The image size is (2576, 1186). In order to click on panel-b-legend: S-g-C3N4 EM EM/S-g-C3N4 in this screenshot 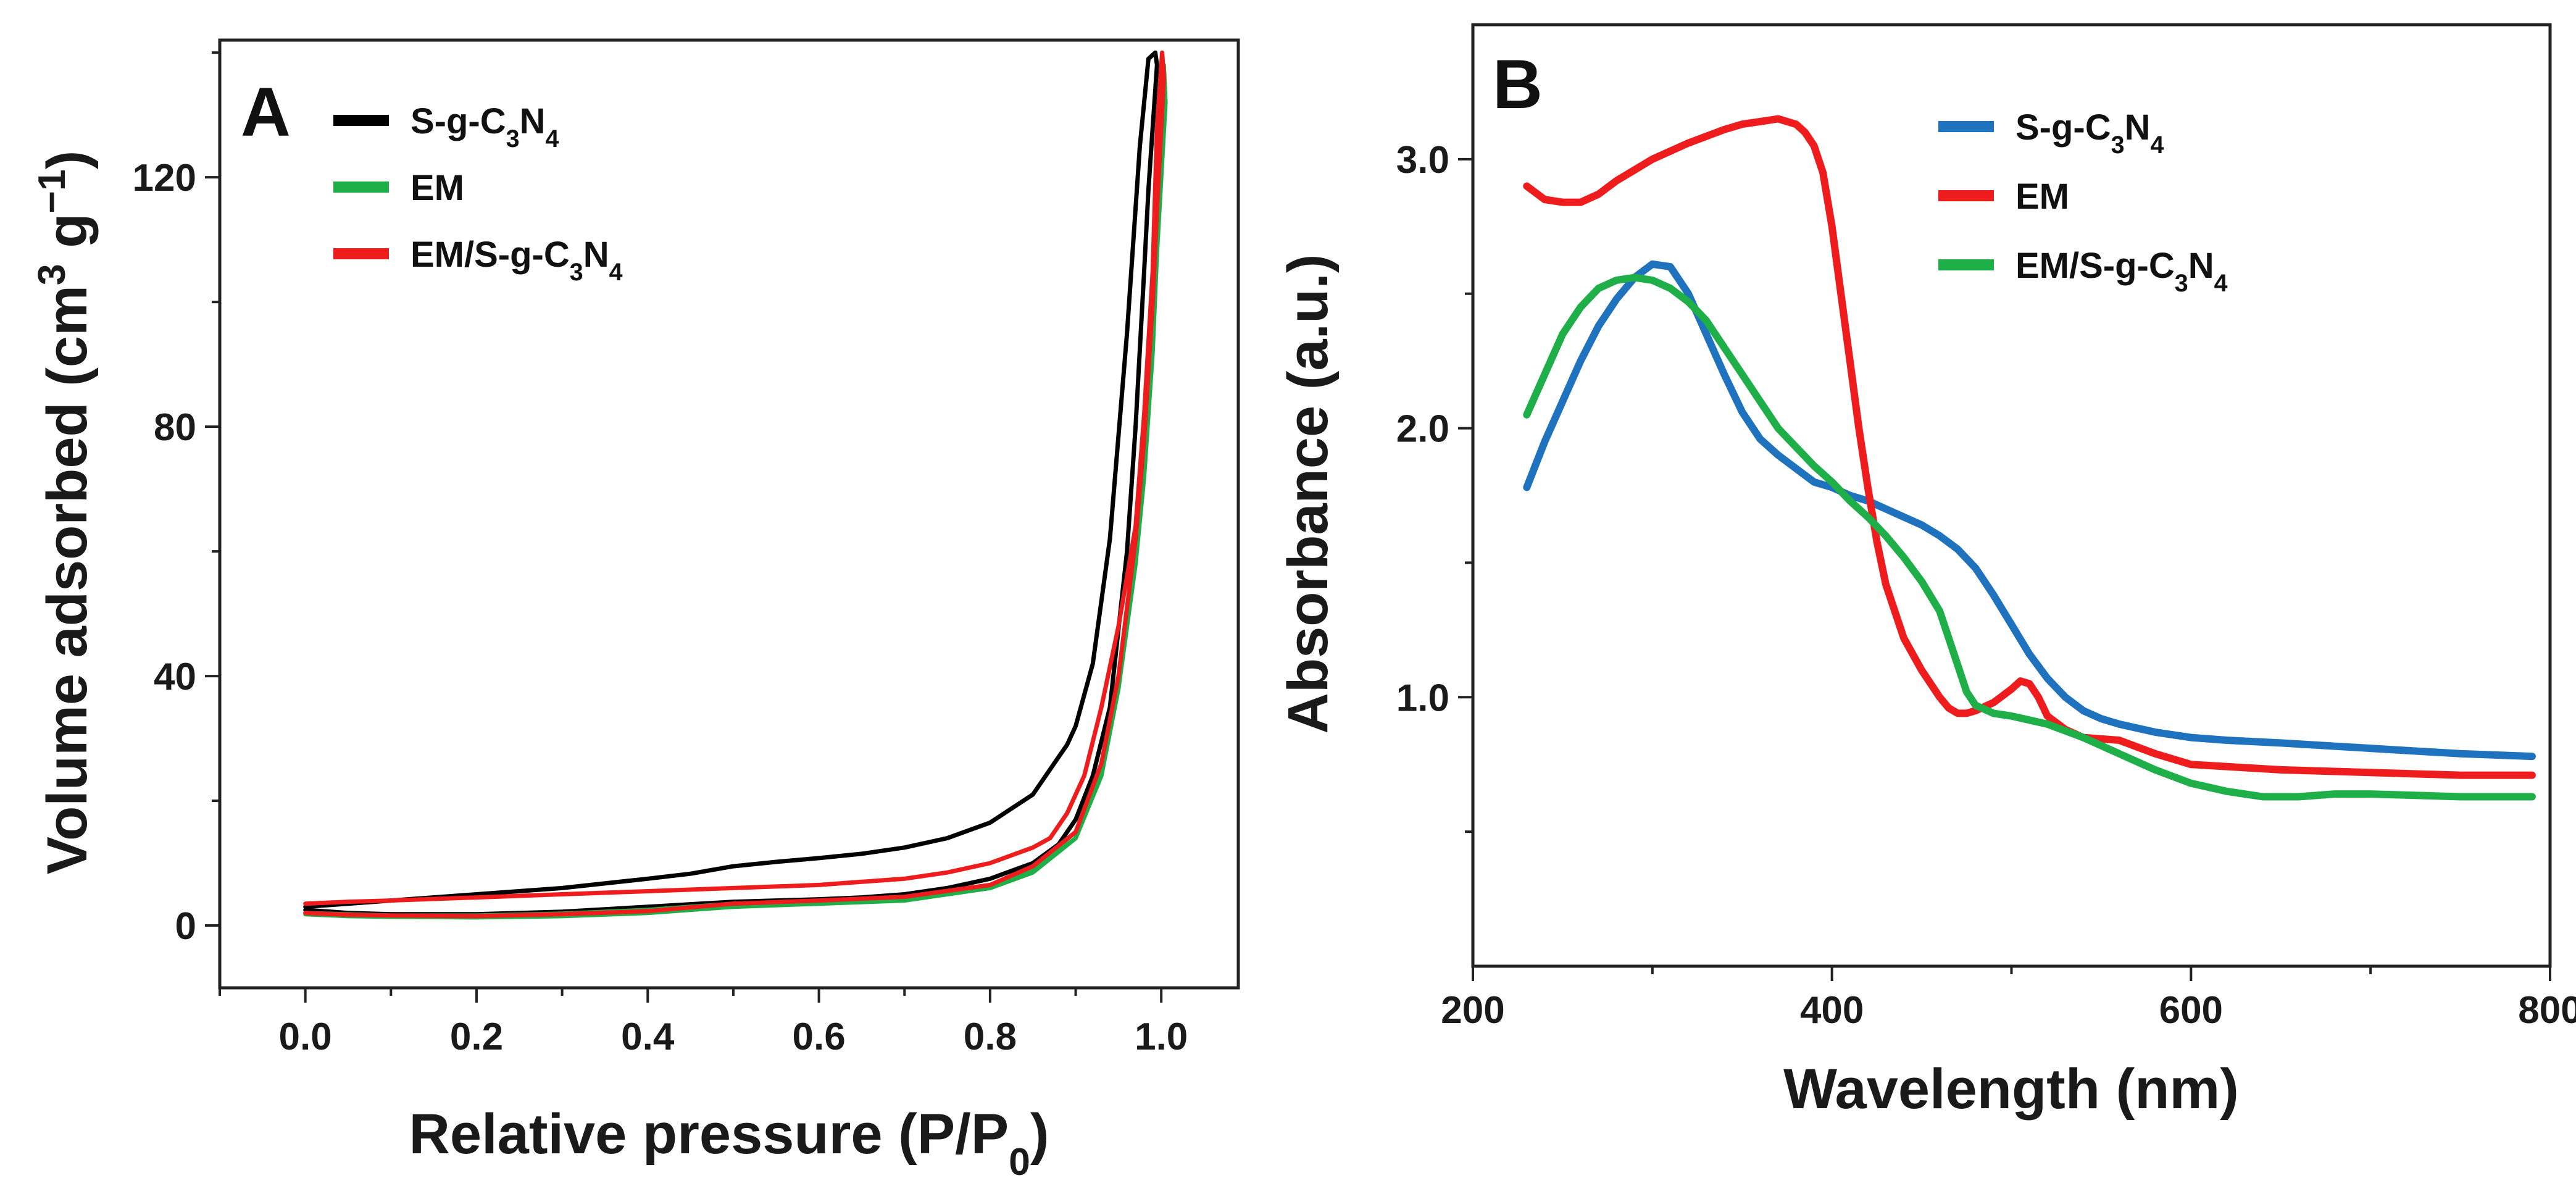, I will do `click(2083, 202)`.